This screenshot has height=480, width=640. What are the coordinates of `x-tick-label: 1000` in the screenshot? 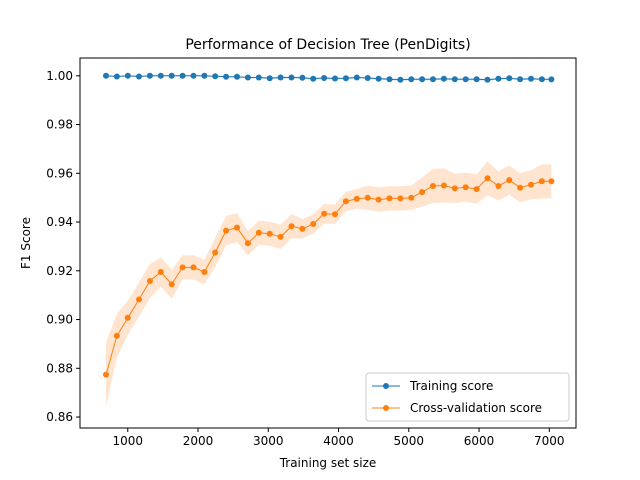 It's located at (127, 441).